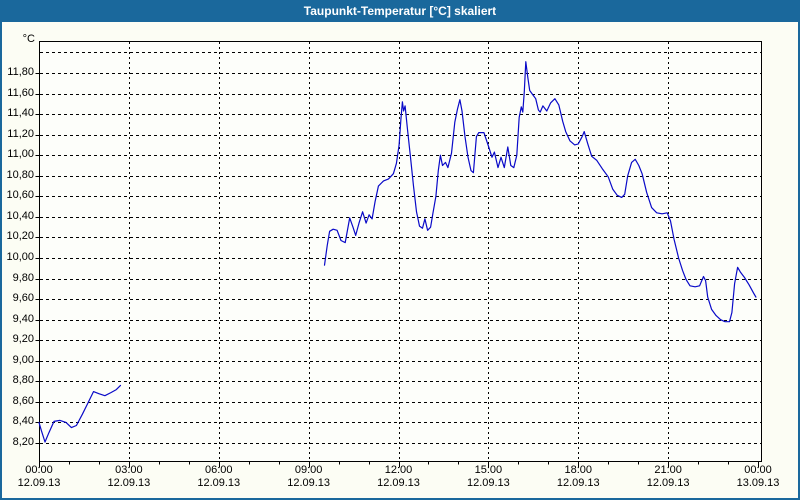 The image size is (800, 500). What do you see at coordinates (23, 421) in the screenshot?
I see `y-axis-tick-label: 8,40` at bounding box center [23, 421].